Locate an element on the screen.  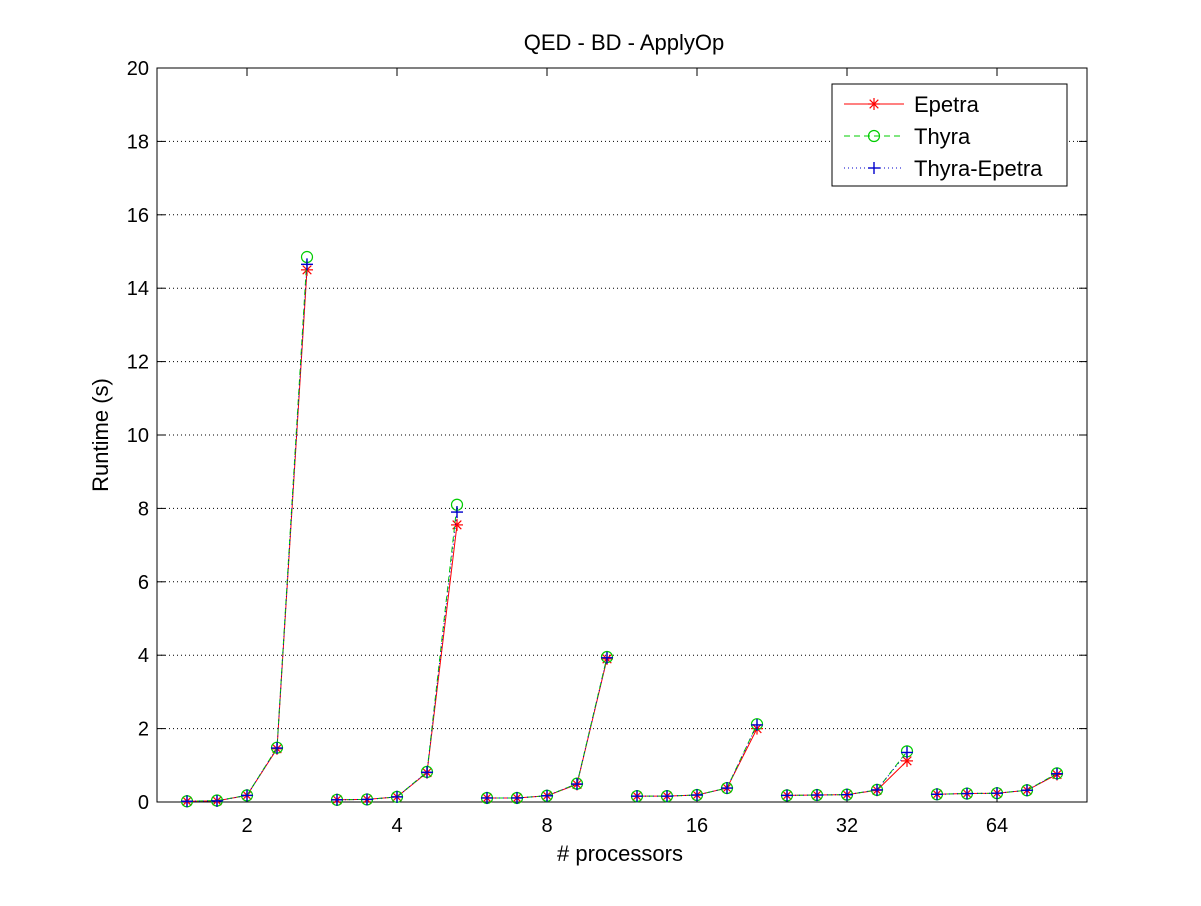
legend-label: Epetra is located at coordinates (947, 104).